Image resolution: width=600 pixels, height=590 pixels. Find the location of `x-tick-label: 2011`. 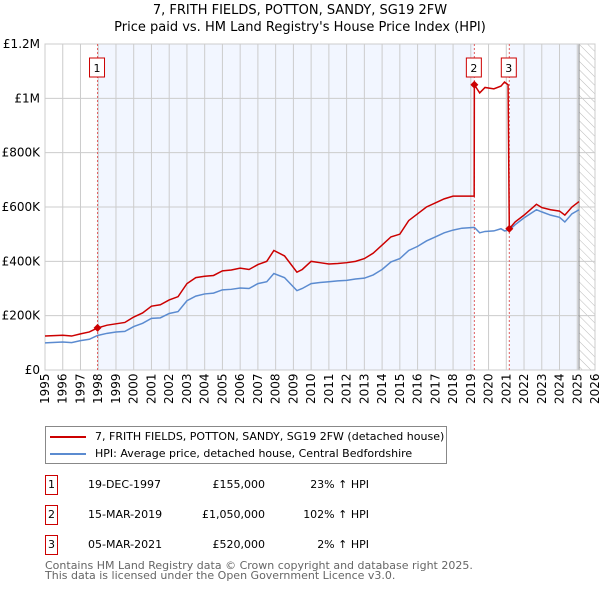

x-tick-label: 2011 is located at coordinates (329, 388).